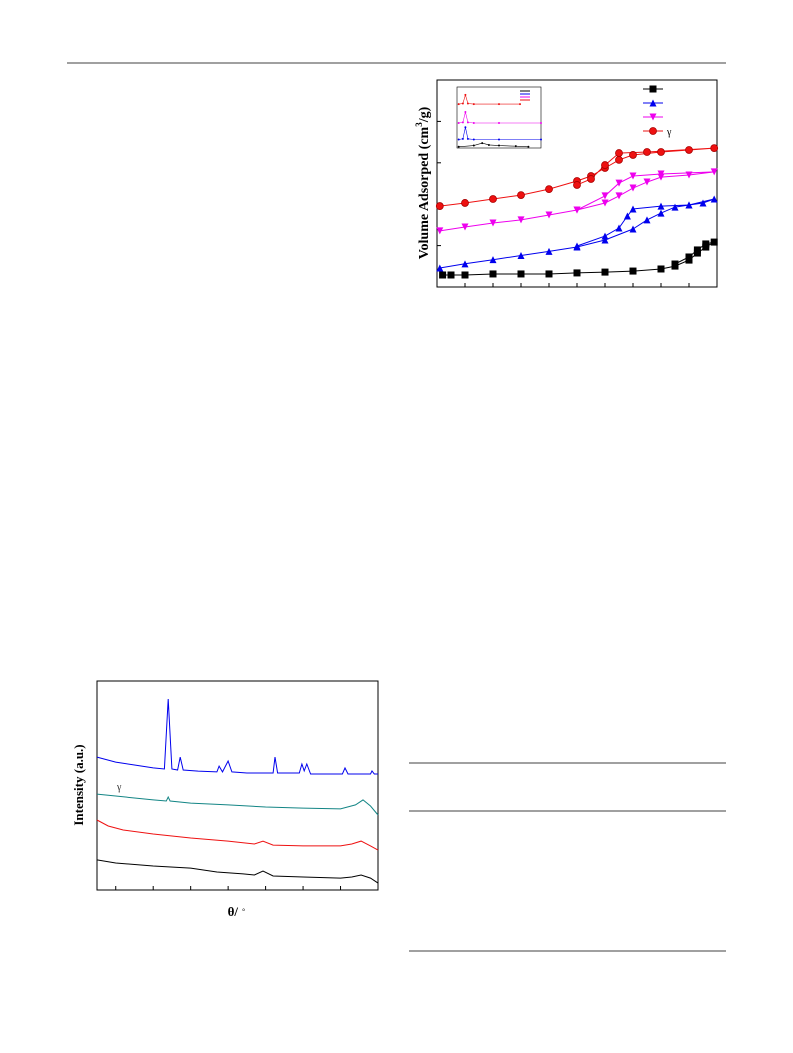 This screenshot has width=793, height=1053. I want to click on annotation: γ, so click(119, 787).